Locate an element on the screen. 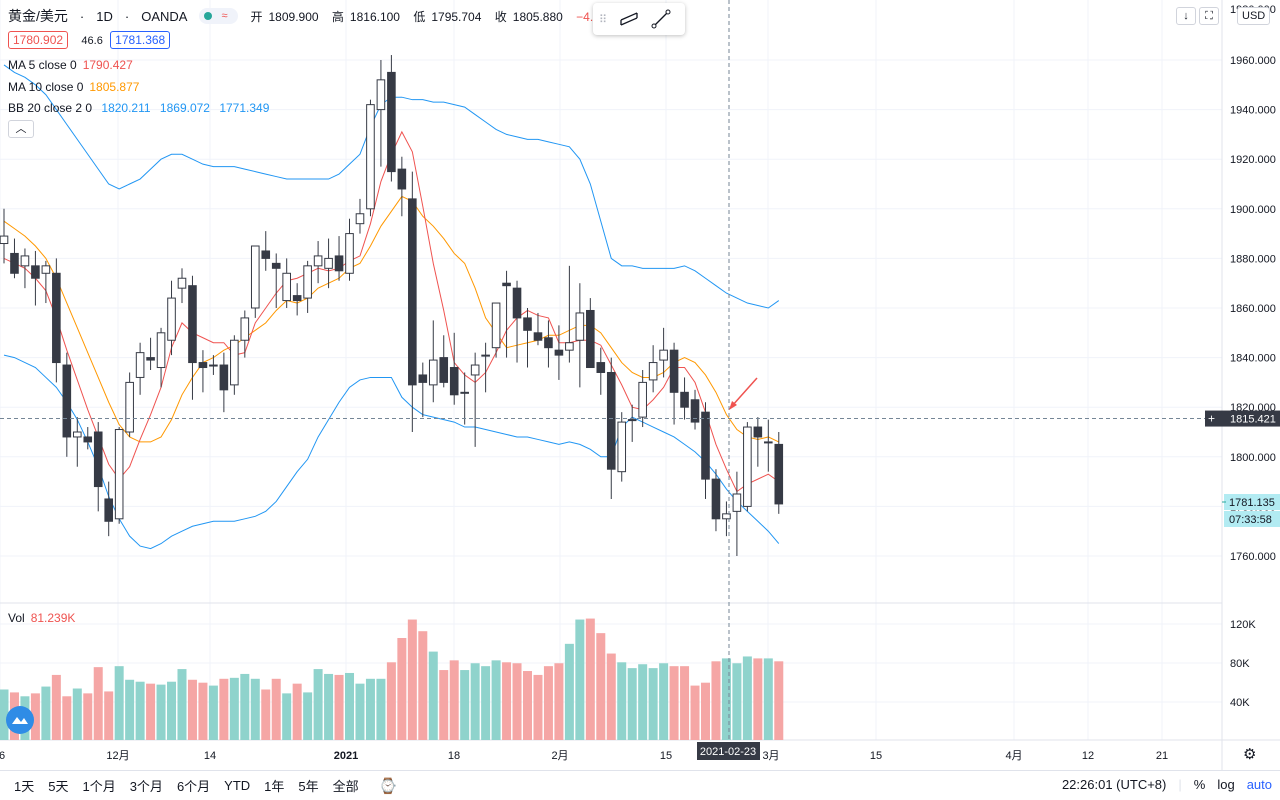 This screenshot has height=800, width=1280. tradingview-logo-icon is located at coordinates (20, 720).